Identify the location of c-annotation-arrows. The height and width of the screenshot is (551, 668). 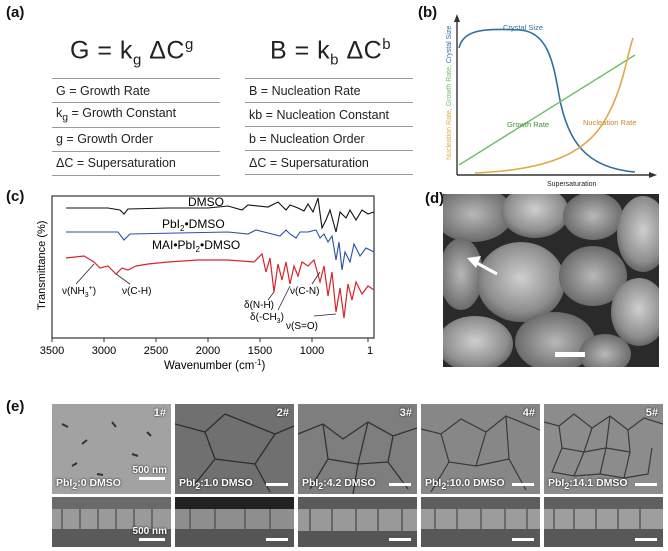
(206, 290).